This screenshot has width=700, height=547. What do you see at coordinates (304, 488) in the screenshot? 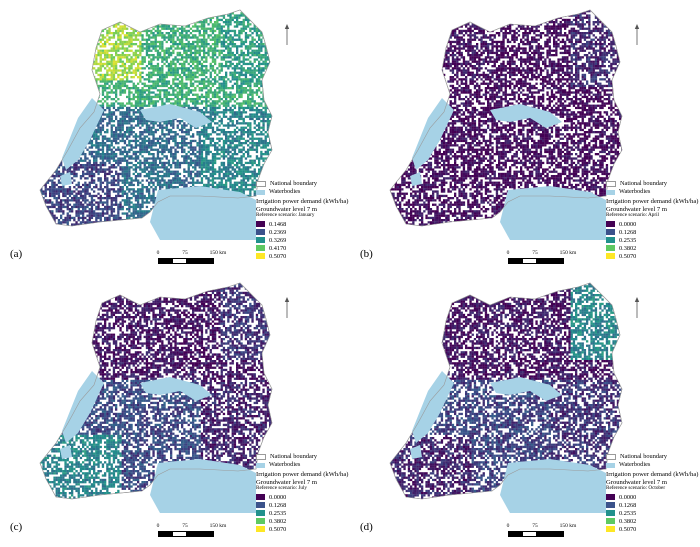
I see `legend-scenario: Reference scenario: July` at bounding box center [304, 488].